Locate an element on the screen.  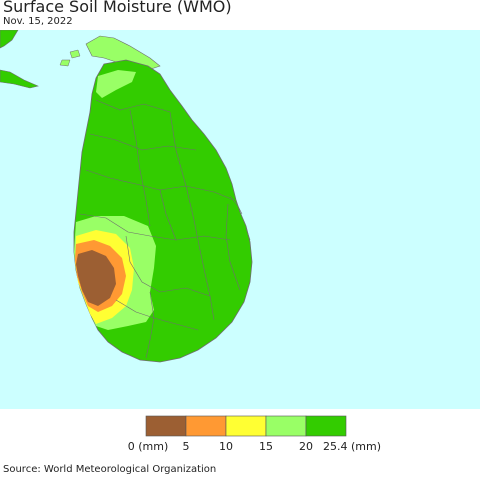
map-title: Surface Soil Moisture (WMO) is located at coordinates (117, 8).